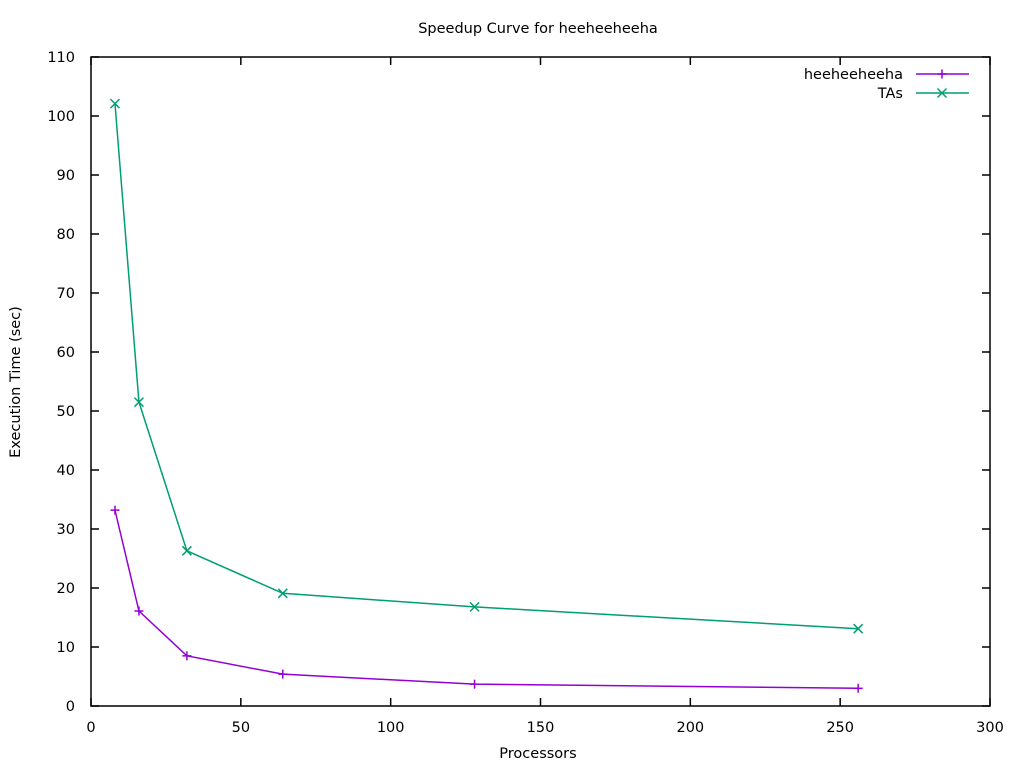 This screenshot has height=768, width=1024. I want to click on y-axis-label: Execution Time (sec), so click(16, 382).